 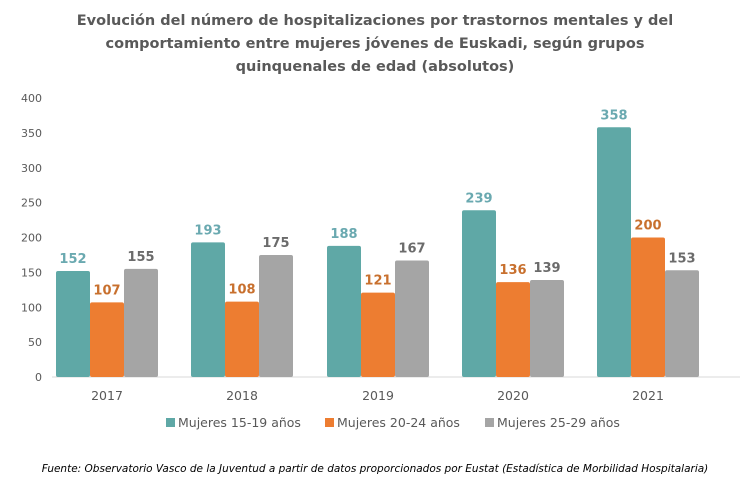 I want to click on y-tick-label: 150, so click(x=31, y=272).